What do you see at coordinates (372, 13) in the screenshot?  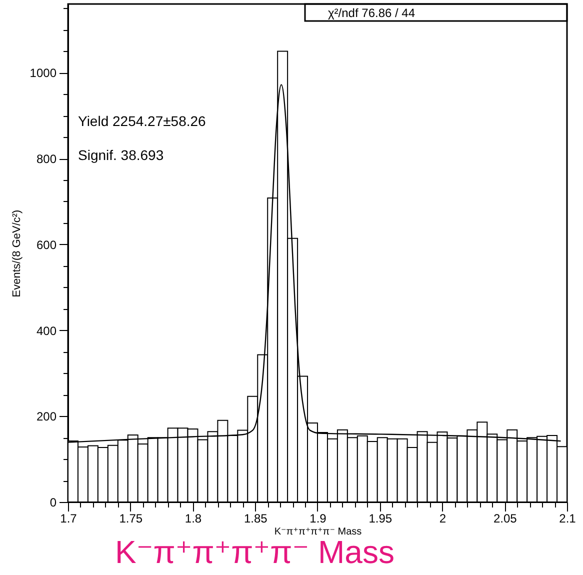 I see `annotation: χ²/ndf 76.86 / 44` at bounding box center [372, 13].